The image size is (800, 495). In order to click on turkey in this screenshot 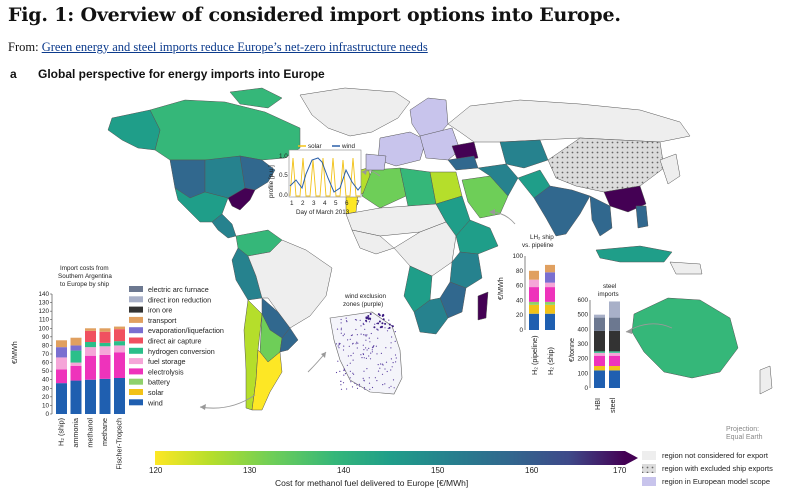, I will do `click(463, 163)`.